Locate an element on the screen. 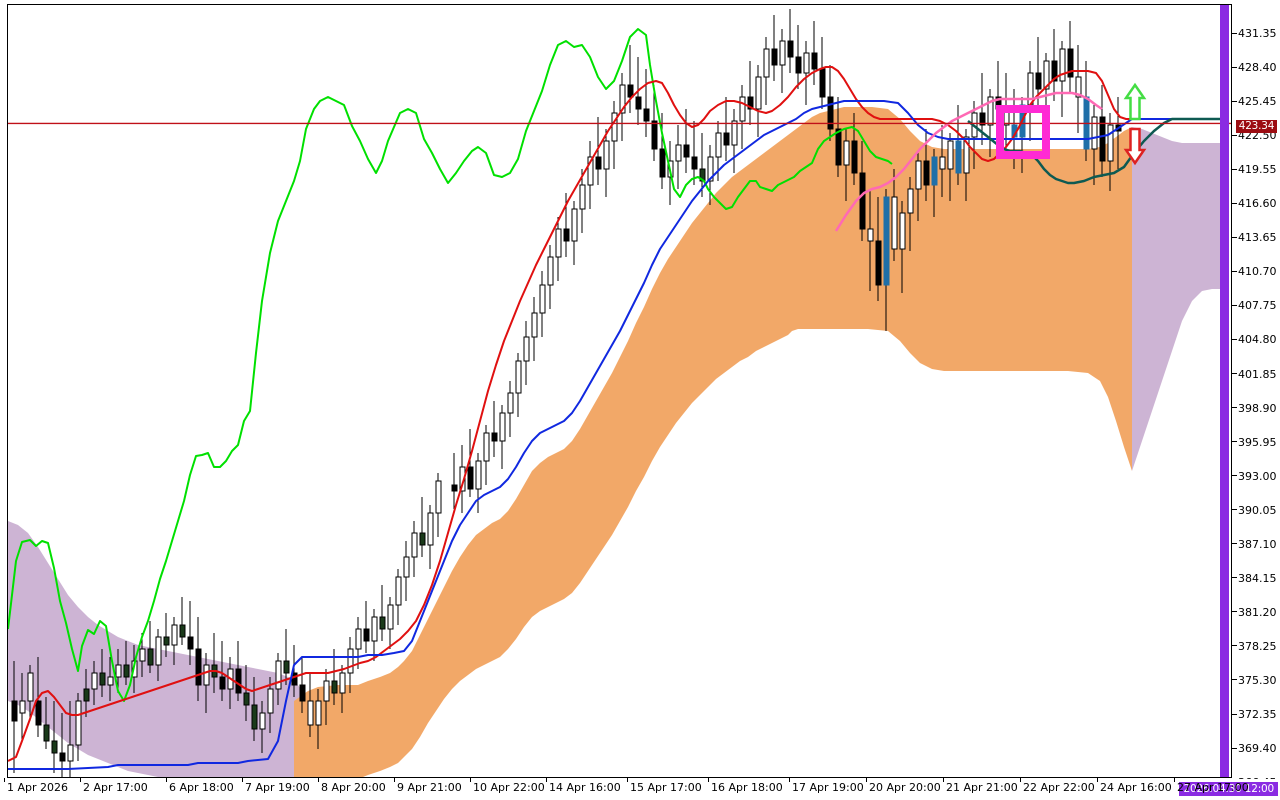  price-tick: 378.25 is located at coordinates (1254, 646).